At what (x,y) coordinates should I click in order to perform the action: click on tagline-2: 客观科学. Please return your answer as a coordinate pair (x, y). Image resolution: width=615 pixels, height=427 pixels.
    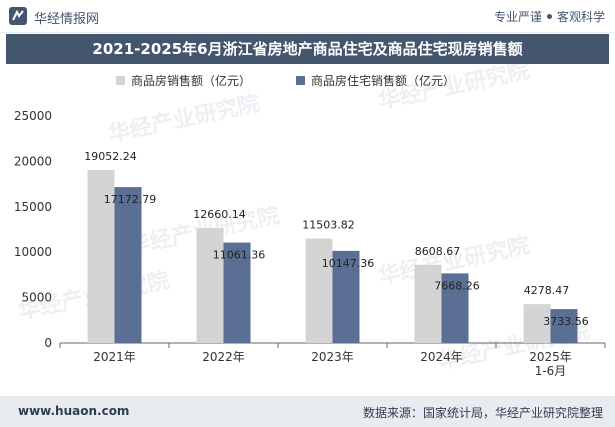
    Looking at the image, I should click on (580, 17).